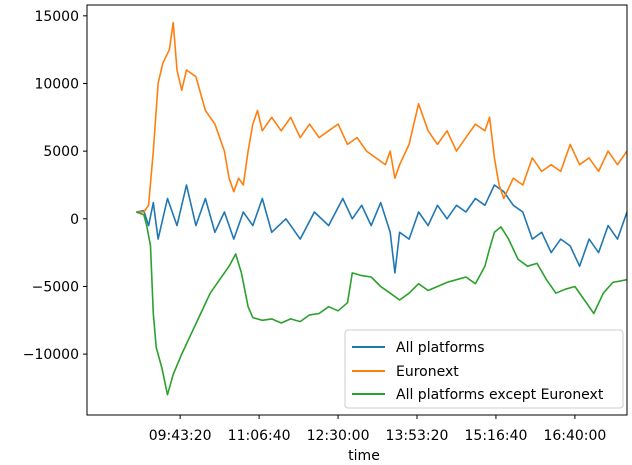 The width and height of the screenshot is (632, 465). What do you see at coordinates (61, 152) in the screenshot?
I see `y-tick-label: 5000` at bounding box center [61, 152].